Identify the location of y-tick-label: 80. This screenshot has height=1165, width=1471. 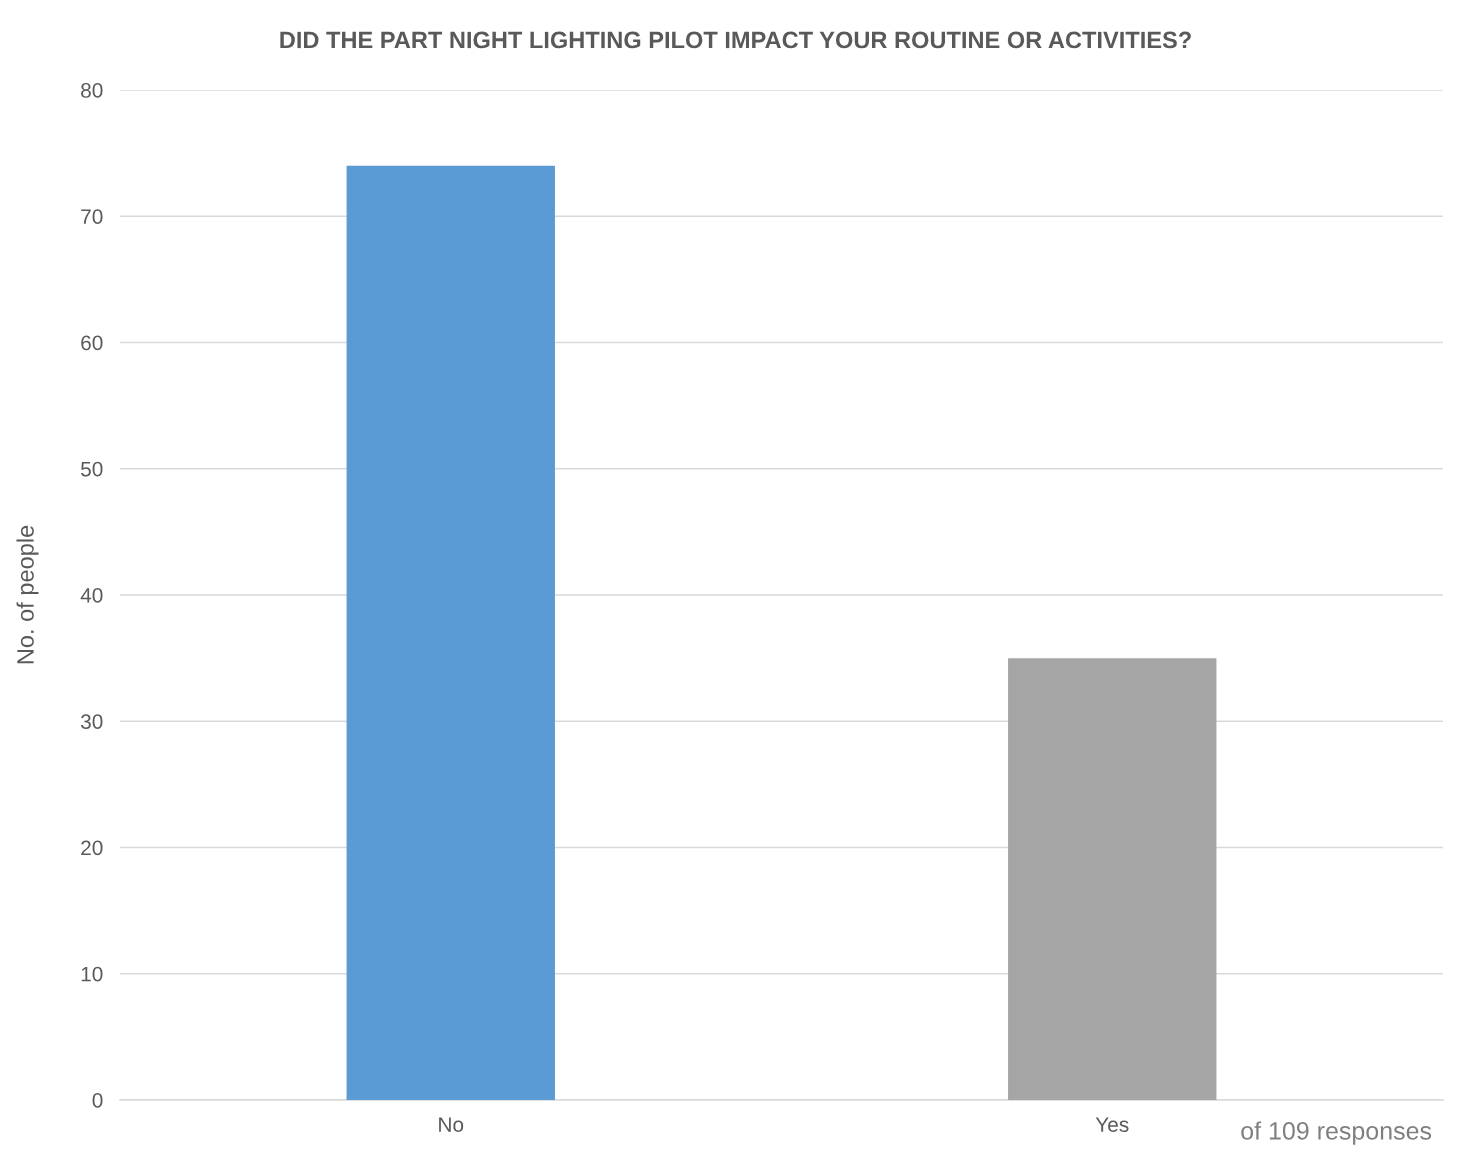
(92, 90).